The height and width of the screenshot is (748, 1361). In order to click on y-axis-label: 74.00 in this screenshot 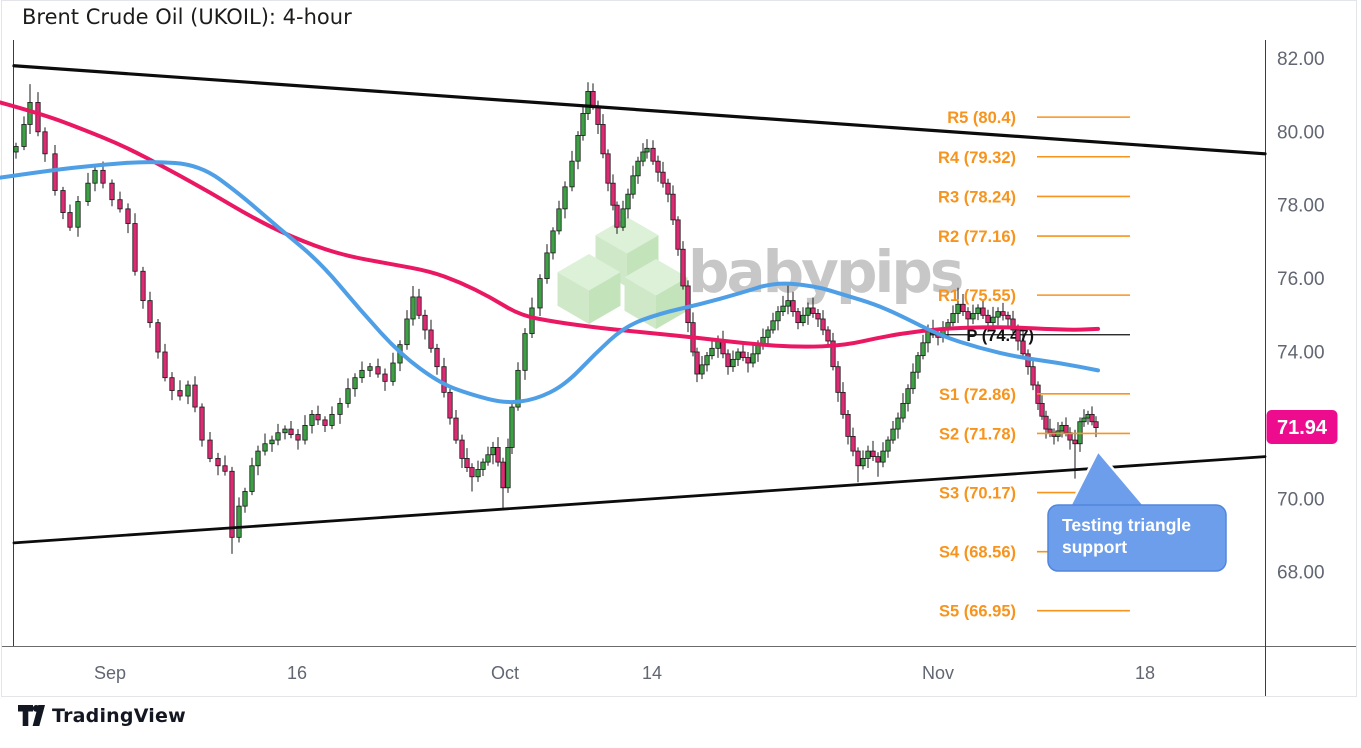, I will do `click(1301, 353)`.